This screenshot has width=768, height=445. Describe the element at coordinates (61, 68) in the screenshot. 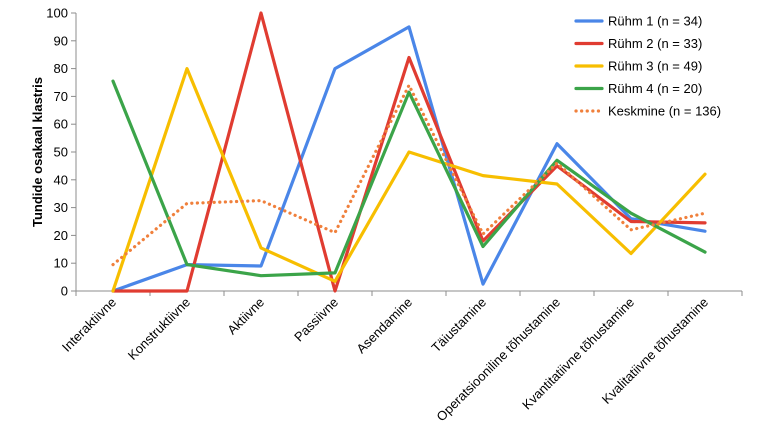

I see `y-tick-label: 80` at that location.